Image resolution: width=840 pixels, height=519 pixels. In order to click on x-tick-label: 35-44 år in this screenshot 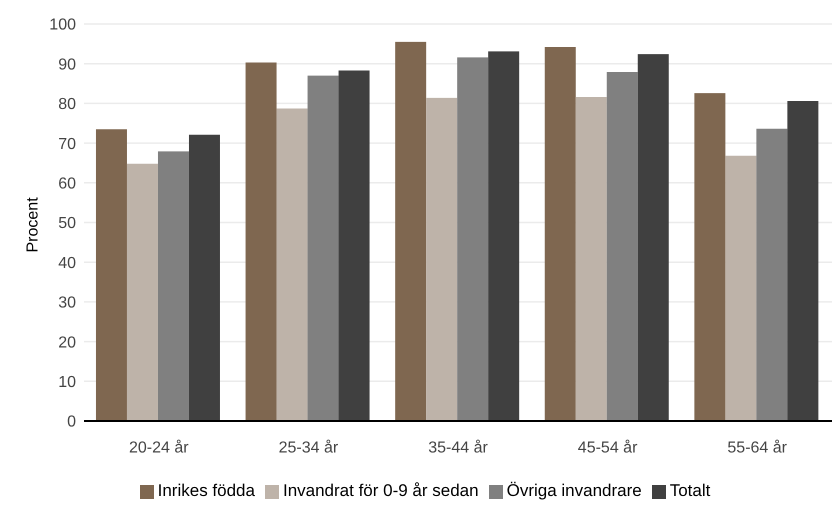, I will do `click(458, 447)`.